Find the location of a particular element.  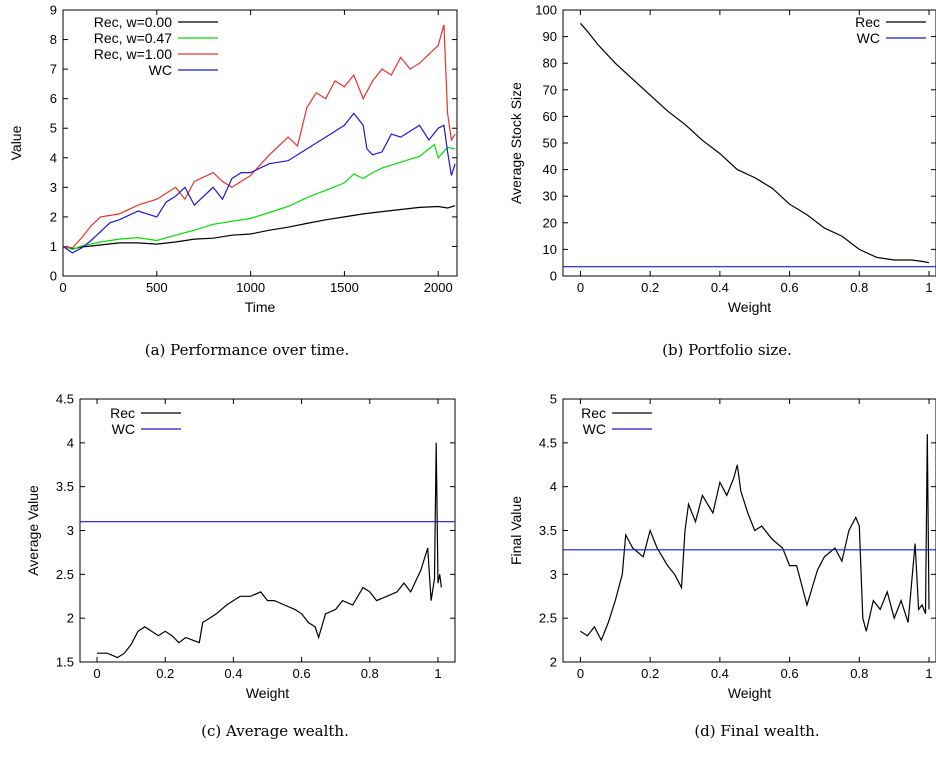

y-axis-label: Final Value is located at coordinates (516, 530).